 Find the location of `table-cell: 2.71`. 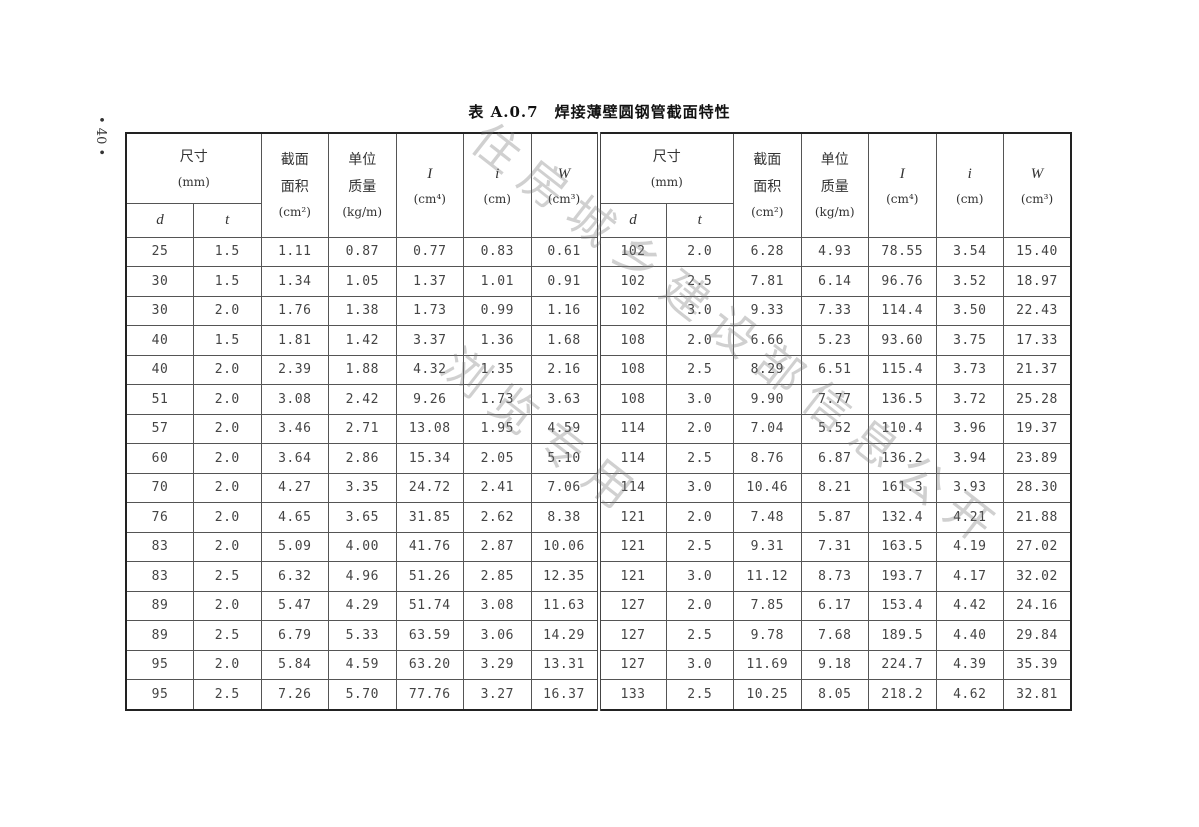

table-cell: 2.71 is located at coordinates (362, 428).